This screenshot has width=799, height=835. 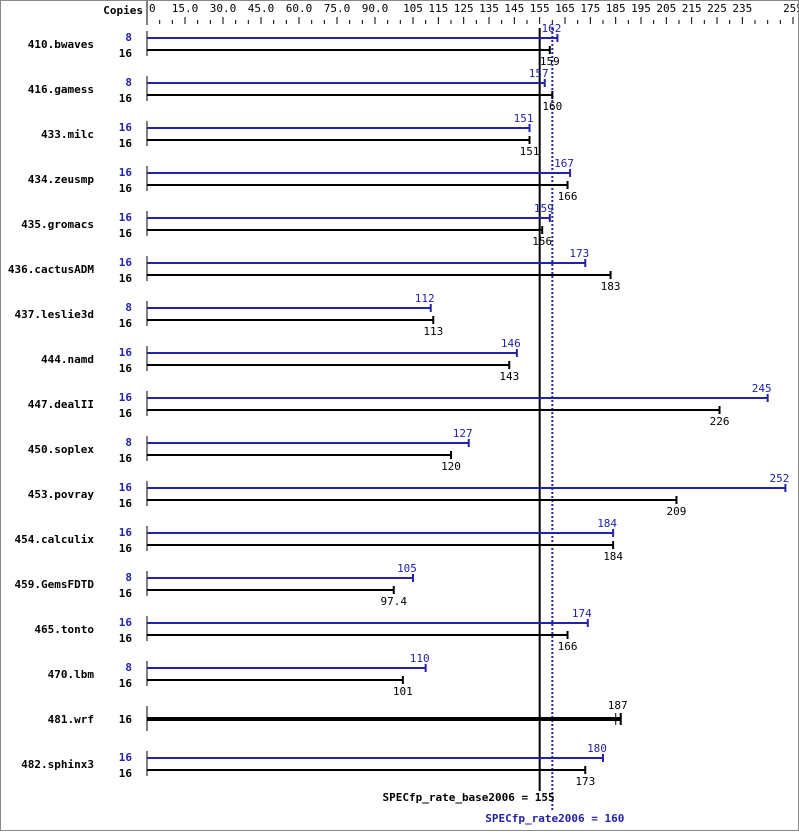 What do you see at coordinates (55, 539) in the screenshot?
I see `benchmark-name: 454.calculix` at bounding box center [55, 539].